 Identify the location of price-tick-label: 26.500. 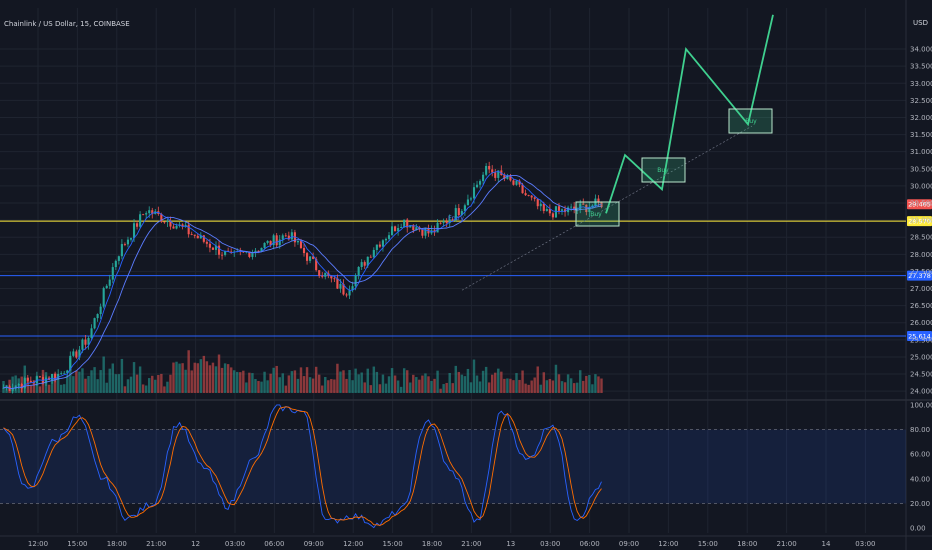
(921, 306).